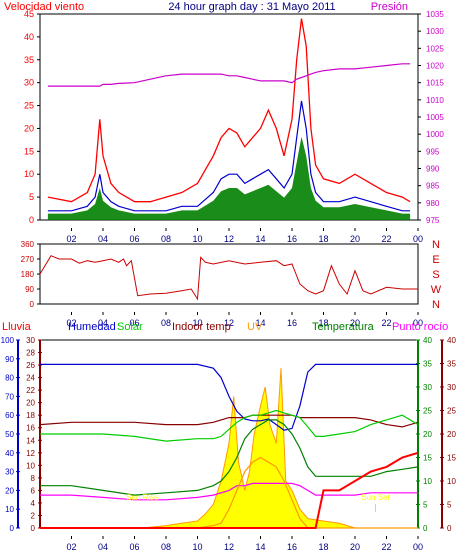 The image size is (463, 555). What do you see at coordinates (134, 239) in the screenshot?
I see `wind-x-tick-label: 06` at bounding box center [134, 239].